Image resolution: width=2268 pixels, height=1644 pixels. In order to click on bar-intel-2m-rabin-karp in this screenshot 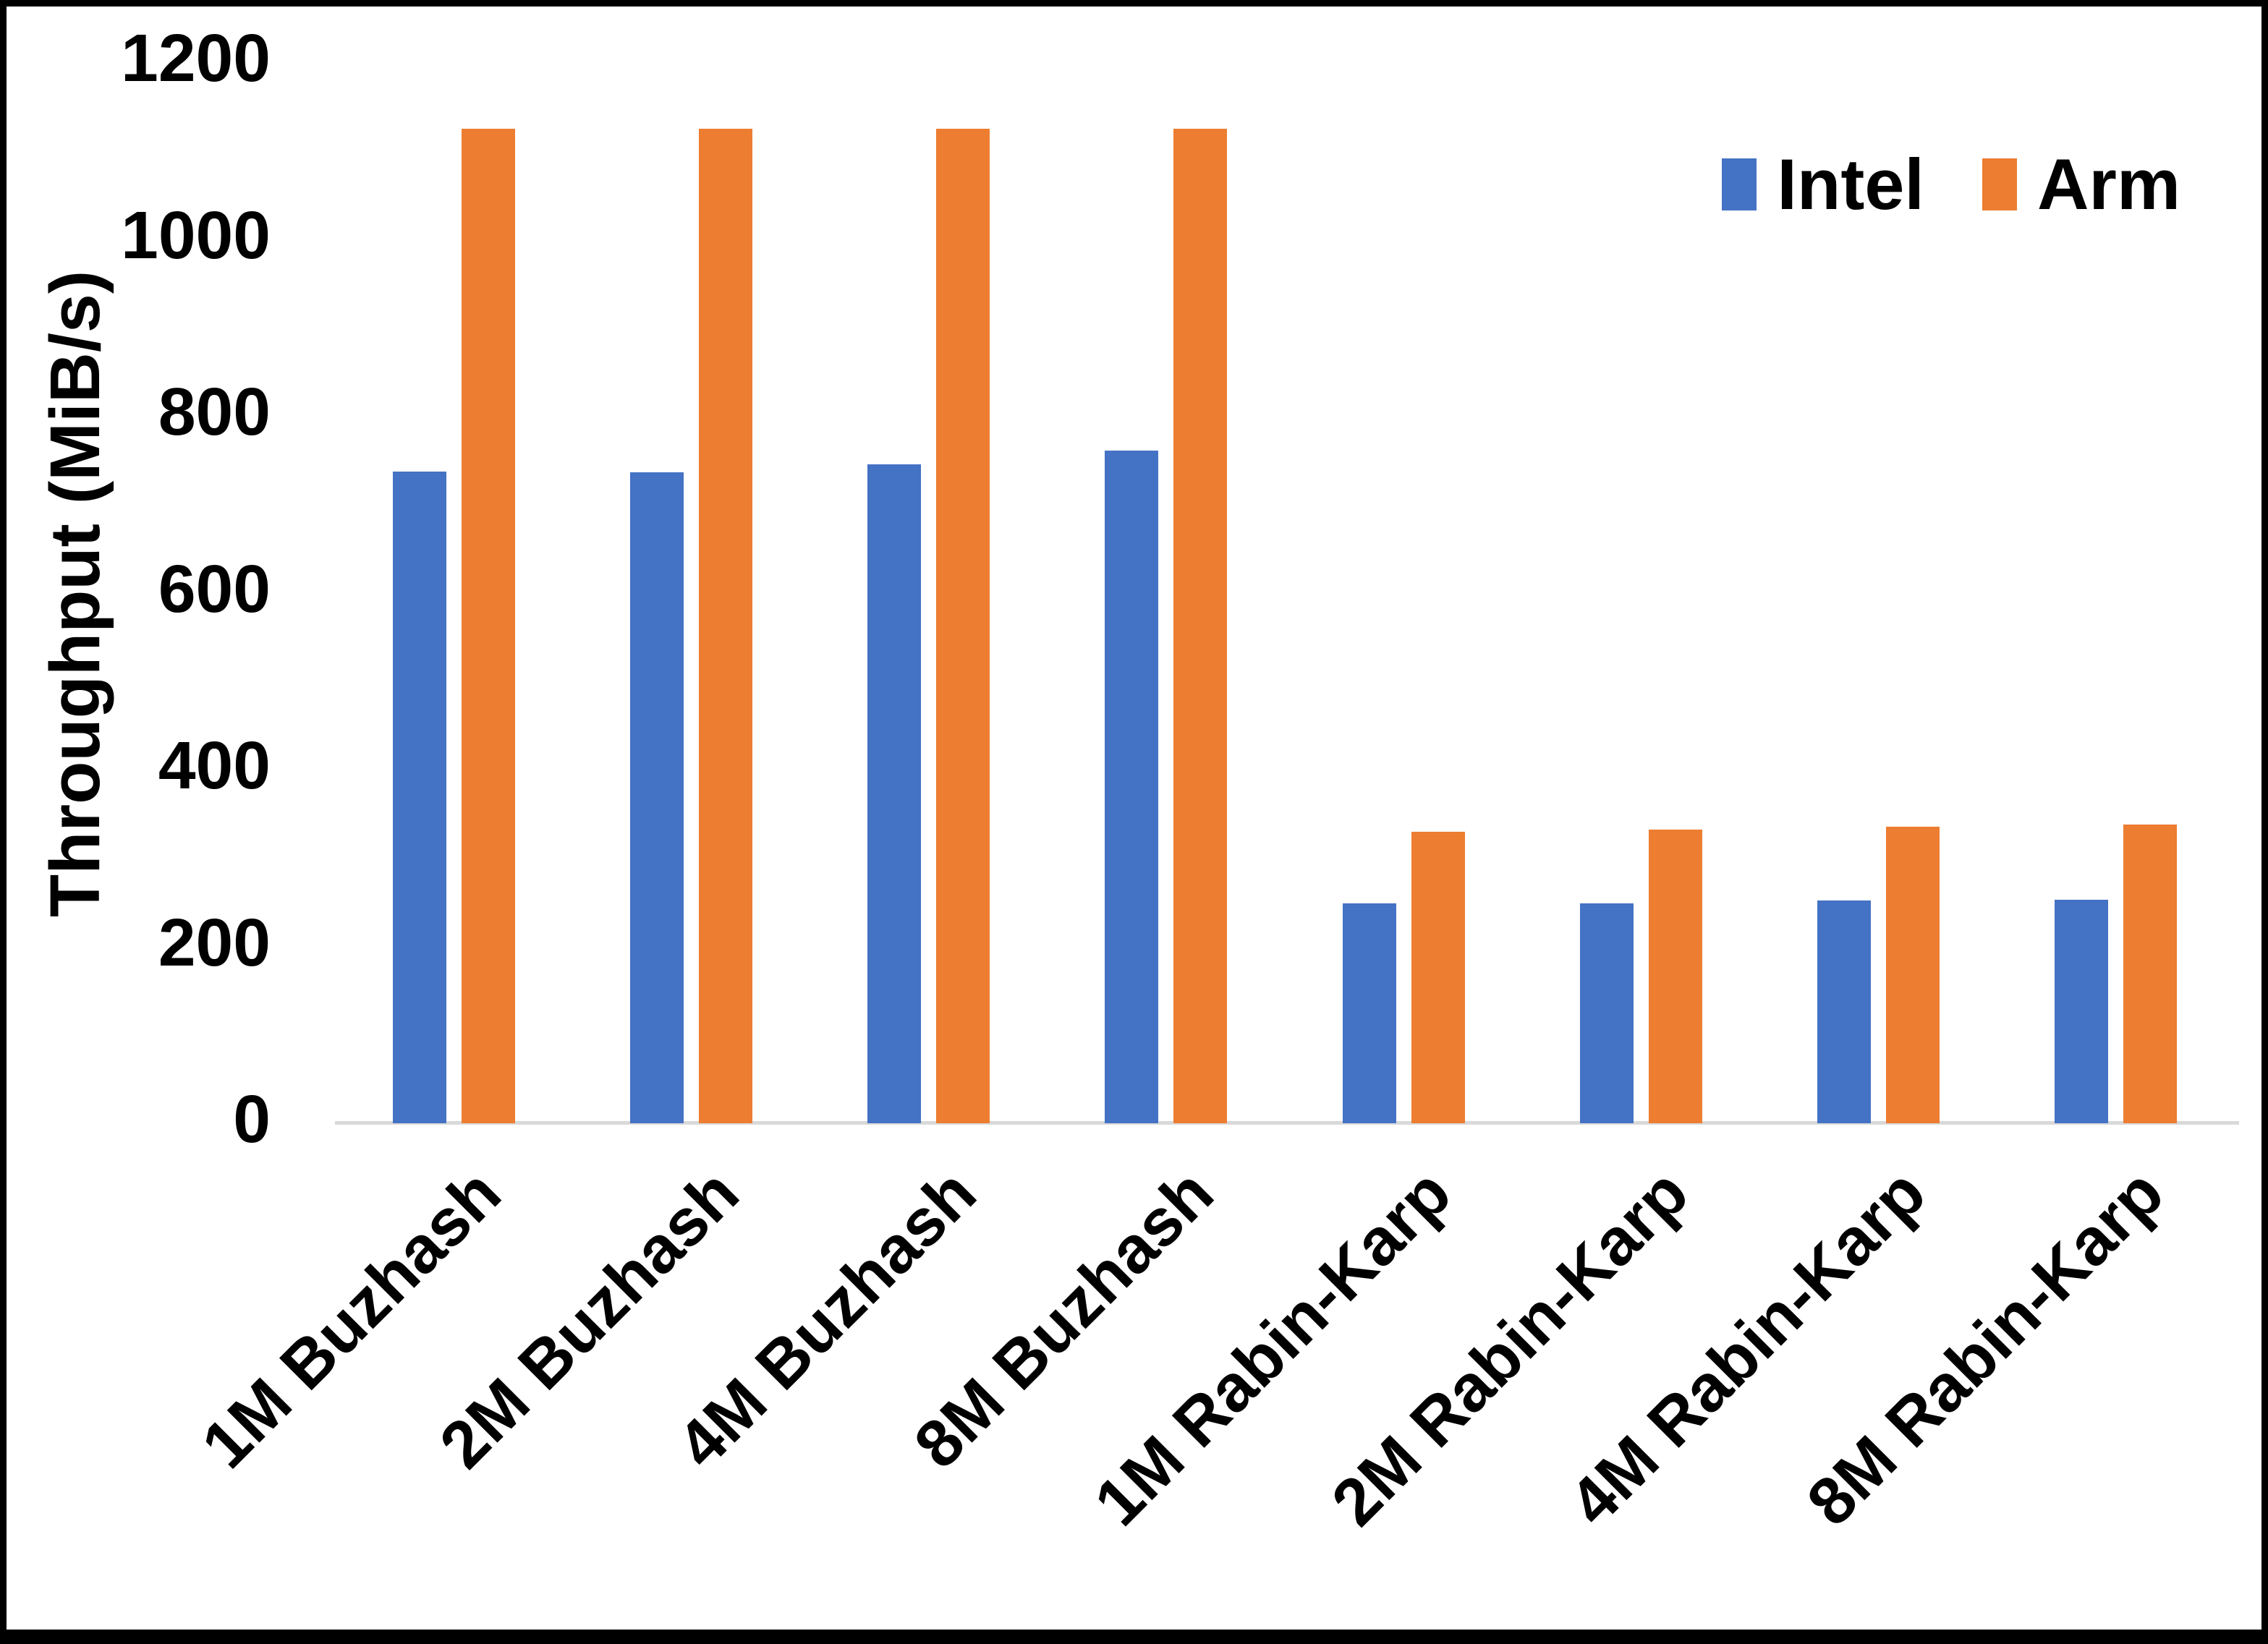, I will do `click(1606, 1013)`.